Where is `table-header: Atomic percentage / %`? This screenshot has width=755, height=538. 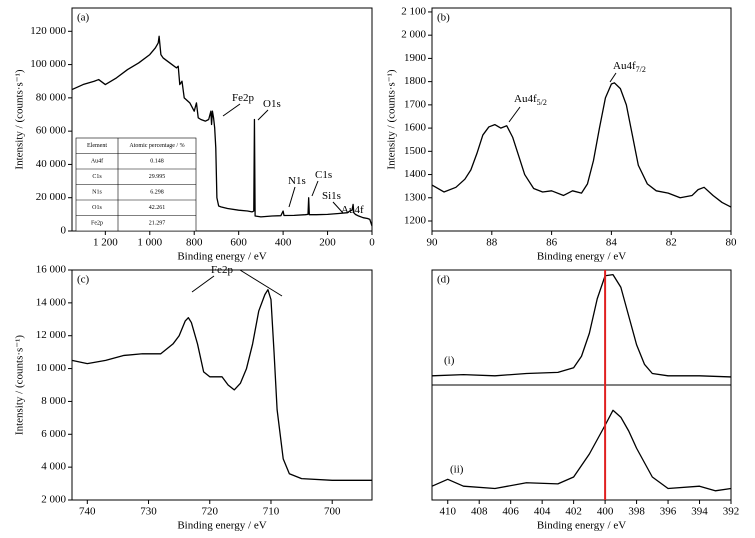 table-header: Atomic percentage / % is located at coordinates (156, 146).